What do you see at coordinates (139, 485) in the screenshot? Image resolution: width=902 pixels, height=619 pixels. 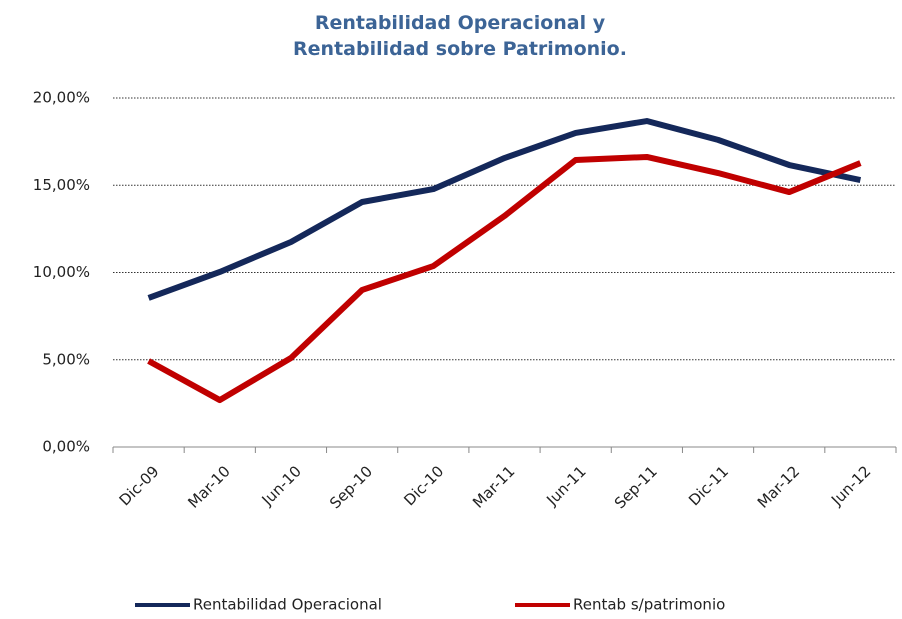 I see `x-tick-label: Dic-09` at bounding box center [139, 485].